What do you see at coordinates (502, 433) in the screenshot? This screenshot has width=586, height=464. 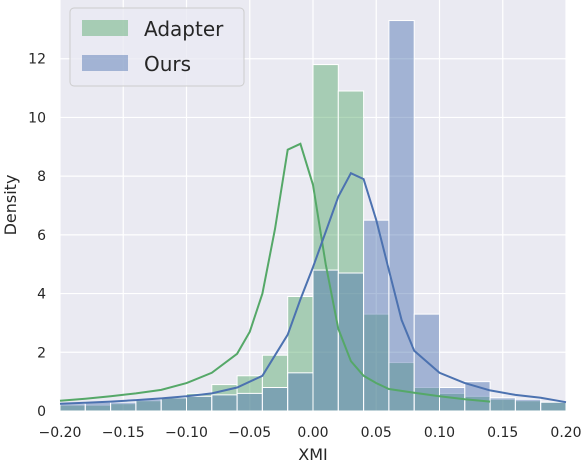 I see `x-tick-label-7: 0.15` at bounding box center [502, 433].